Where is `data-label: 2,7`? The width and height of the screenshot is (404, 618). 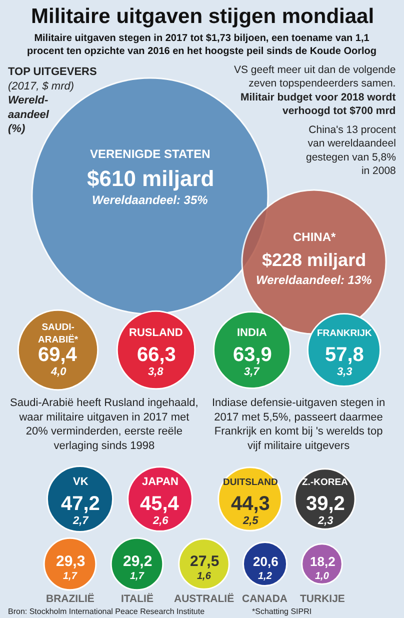 data-label: 2,7 is located at coordinates (81, 521).